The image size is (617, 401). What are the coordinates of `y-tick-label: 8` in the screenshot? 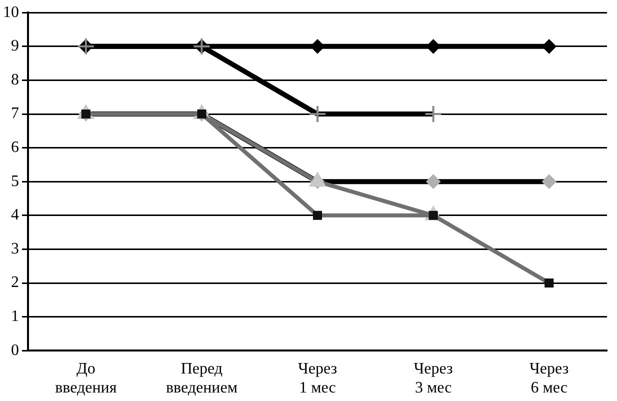 It's located at (15, 79).